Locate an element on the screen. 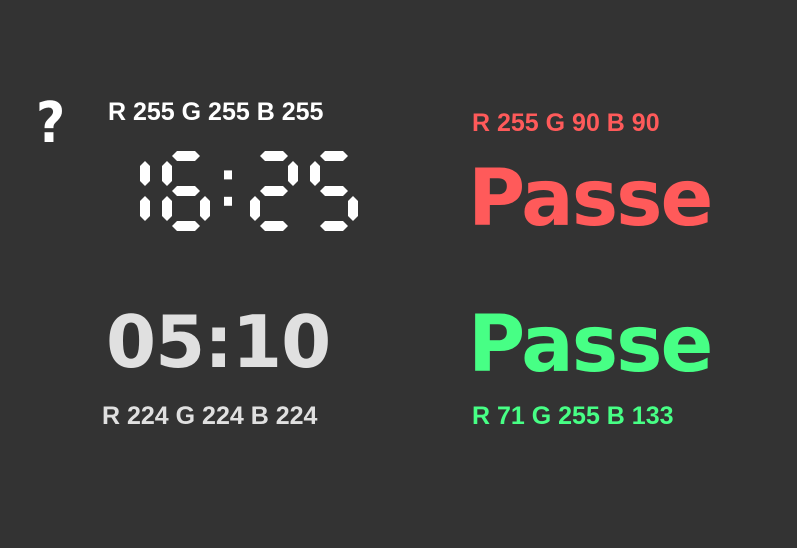 This screenshot has width=797, height=548. seven-segment-clock is located at coordinates (235, 191).